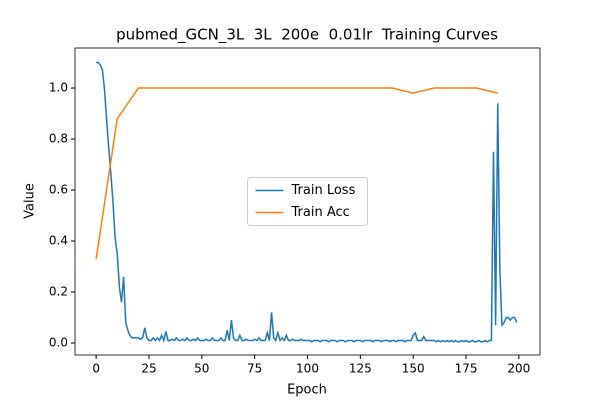  I want to click on y-tick-label: 0.6, so click(58, 190).